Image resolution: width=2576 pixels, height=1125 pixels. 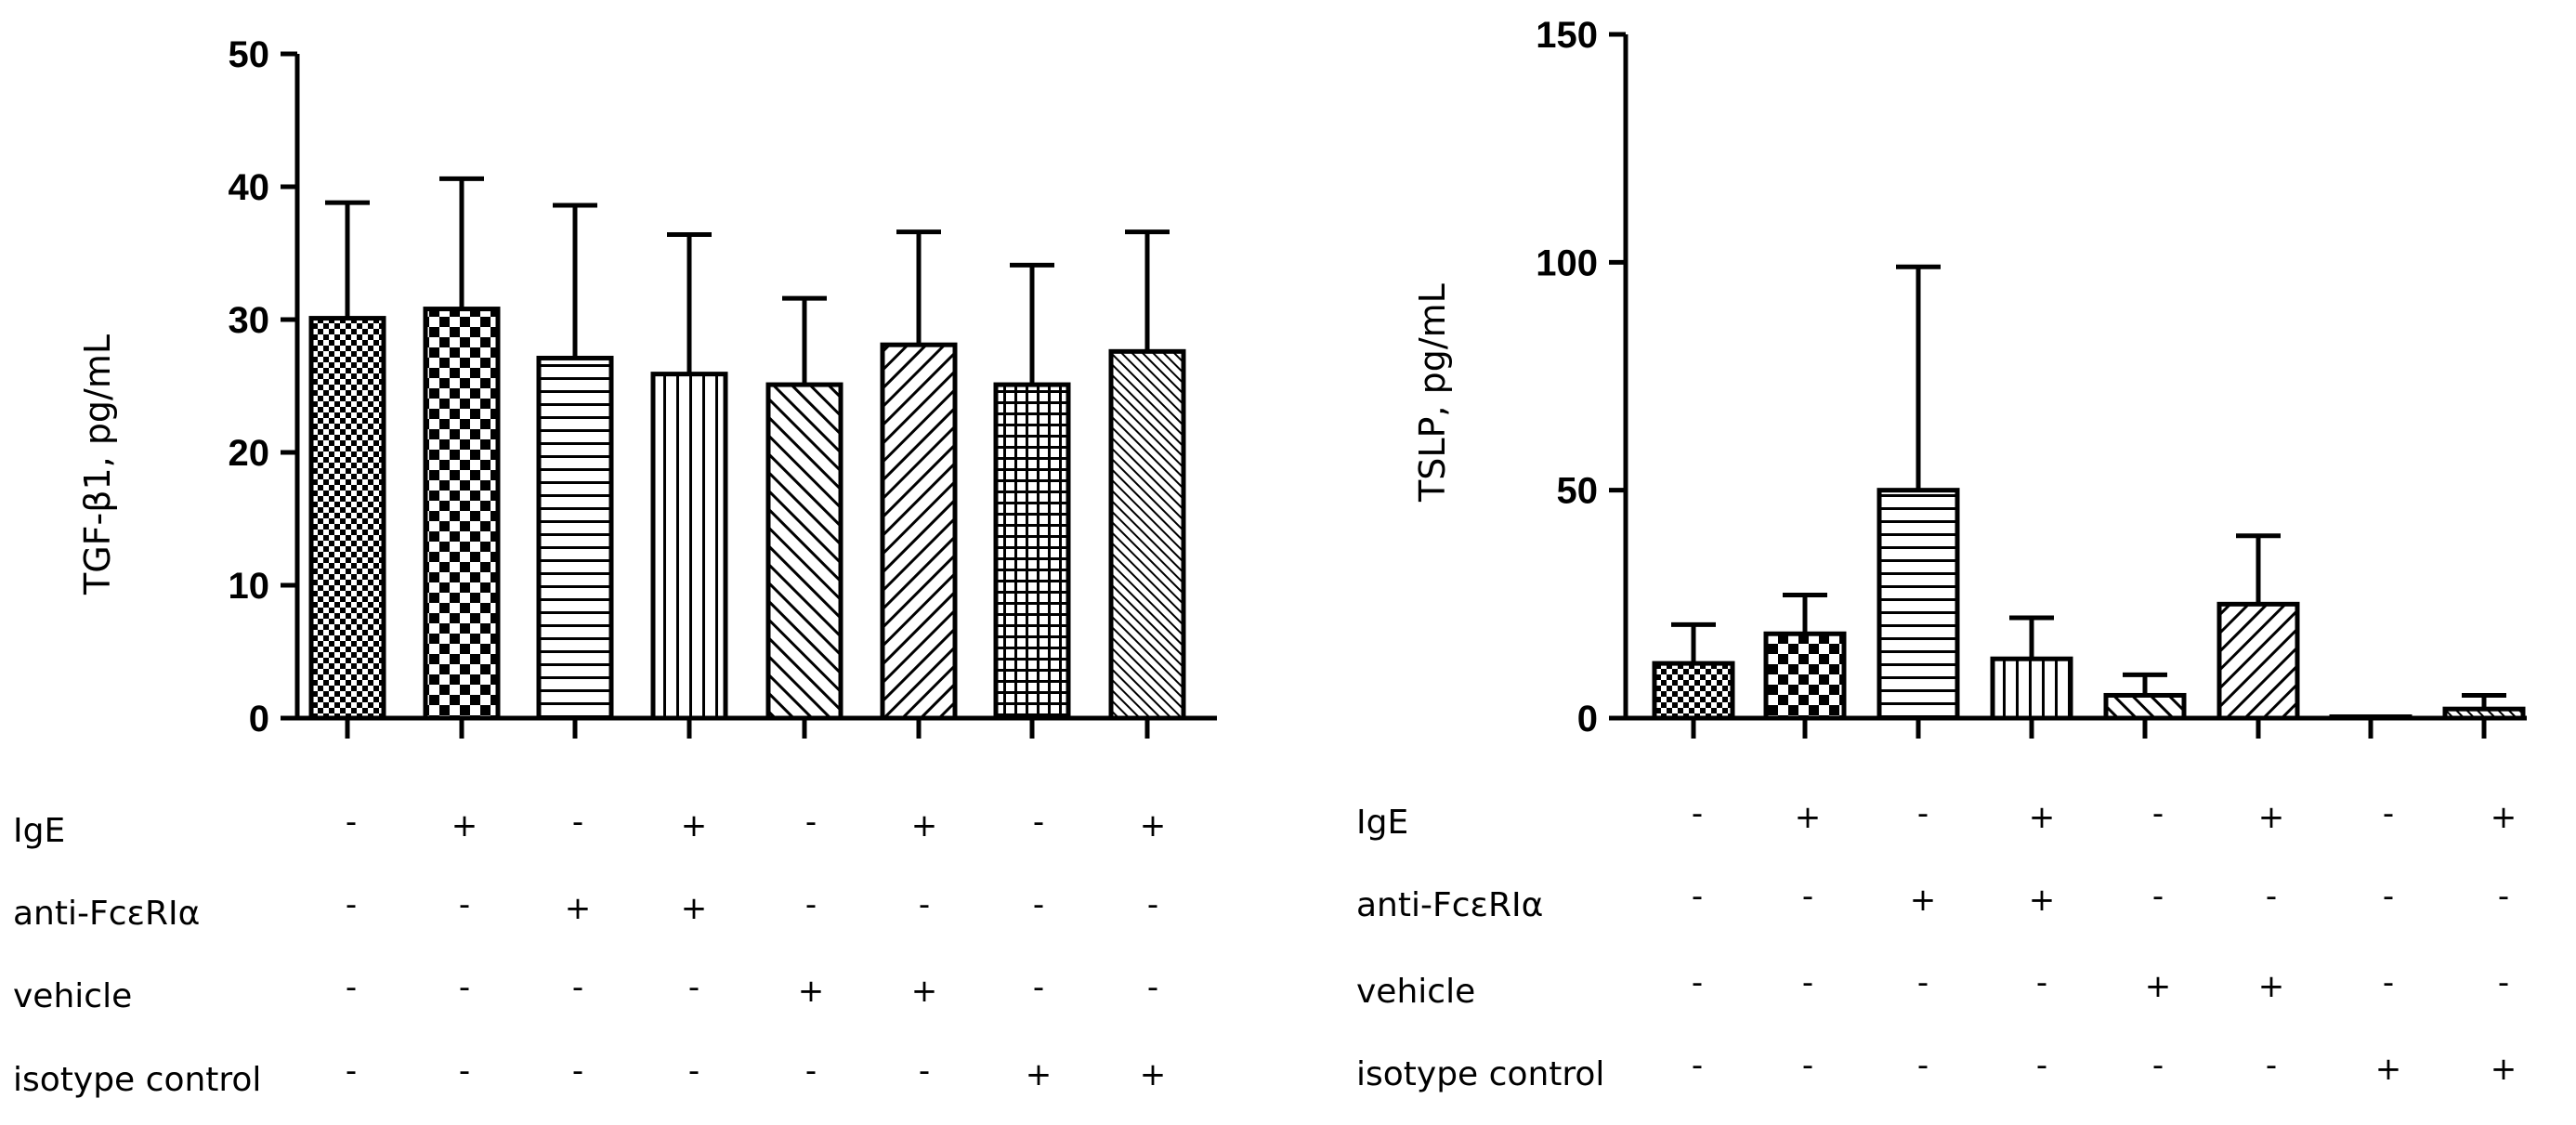 I want to click on y-axis-label: TSLP, pg/mL, so click(x=1432, y=393).